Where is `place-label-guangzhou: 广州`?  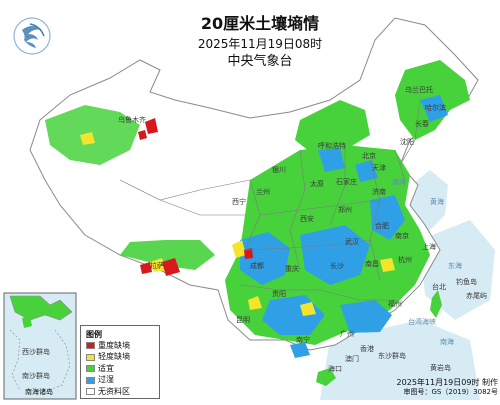
place-label-guangzhou: 广州 is located at coordinates (347, 334).